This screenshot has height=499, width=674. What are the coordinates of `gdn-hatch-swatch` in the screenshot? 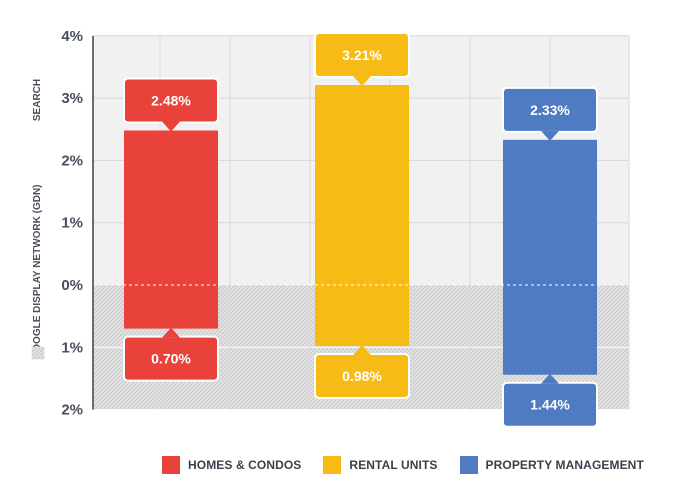 It's located at (38, 353).